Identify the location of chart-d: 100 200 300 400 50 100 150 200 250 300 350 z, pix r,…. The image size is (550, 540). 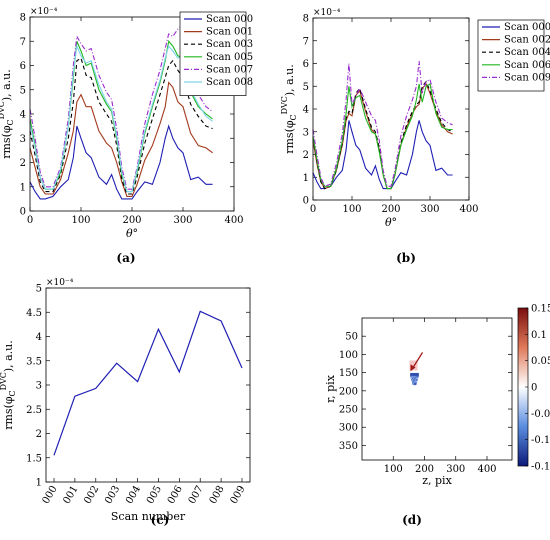
(437, 396).